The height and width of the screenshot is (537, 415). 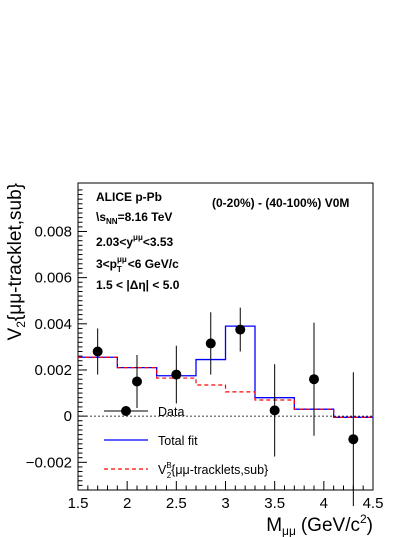 I want to click on x-axis-title-unit-sup: 2, so click(x=363, y=519).